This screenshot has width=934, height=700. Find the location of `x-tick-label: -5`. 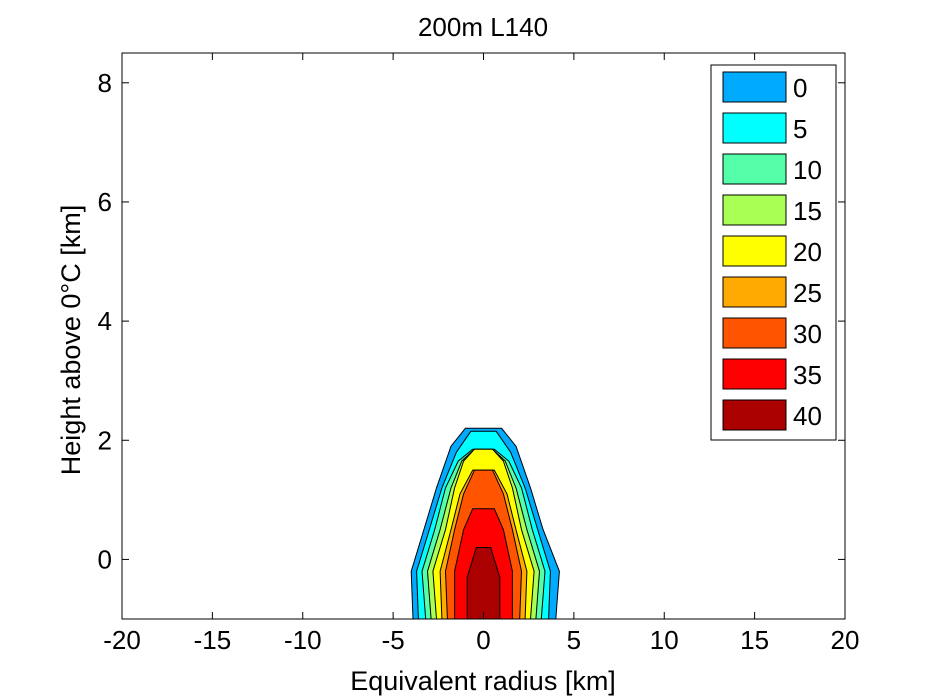

x-tick-label: -5 is located at coordinates (393, 640).